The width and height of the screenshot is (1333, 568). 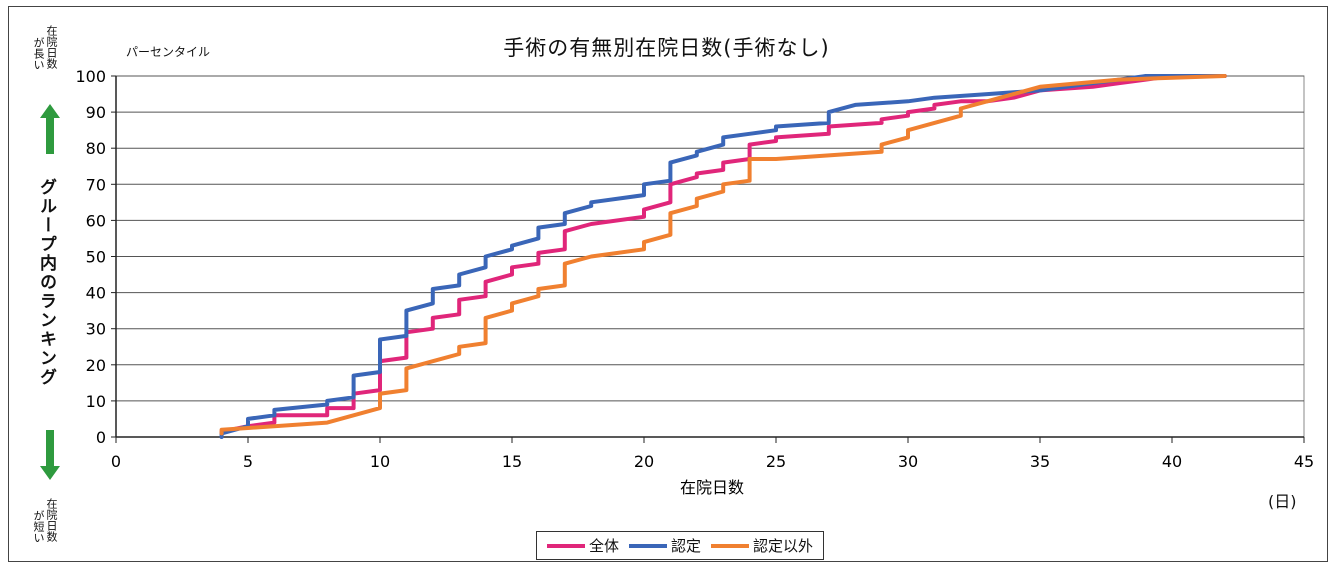 I want to click on x-axis-label: 在院日数, so click(x=712, y=487).